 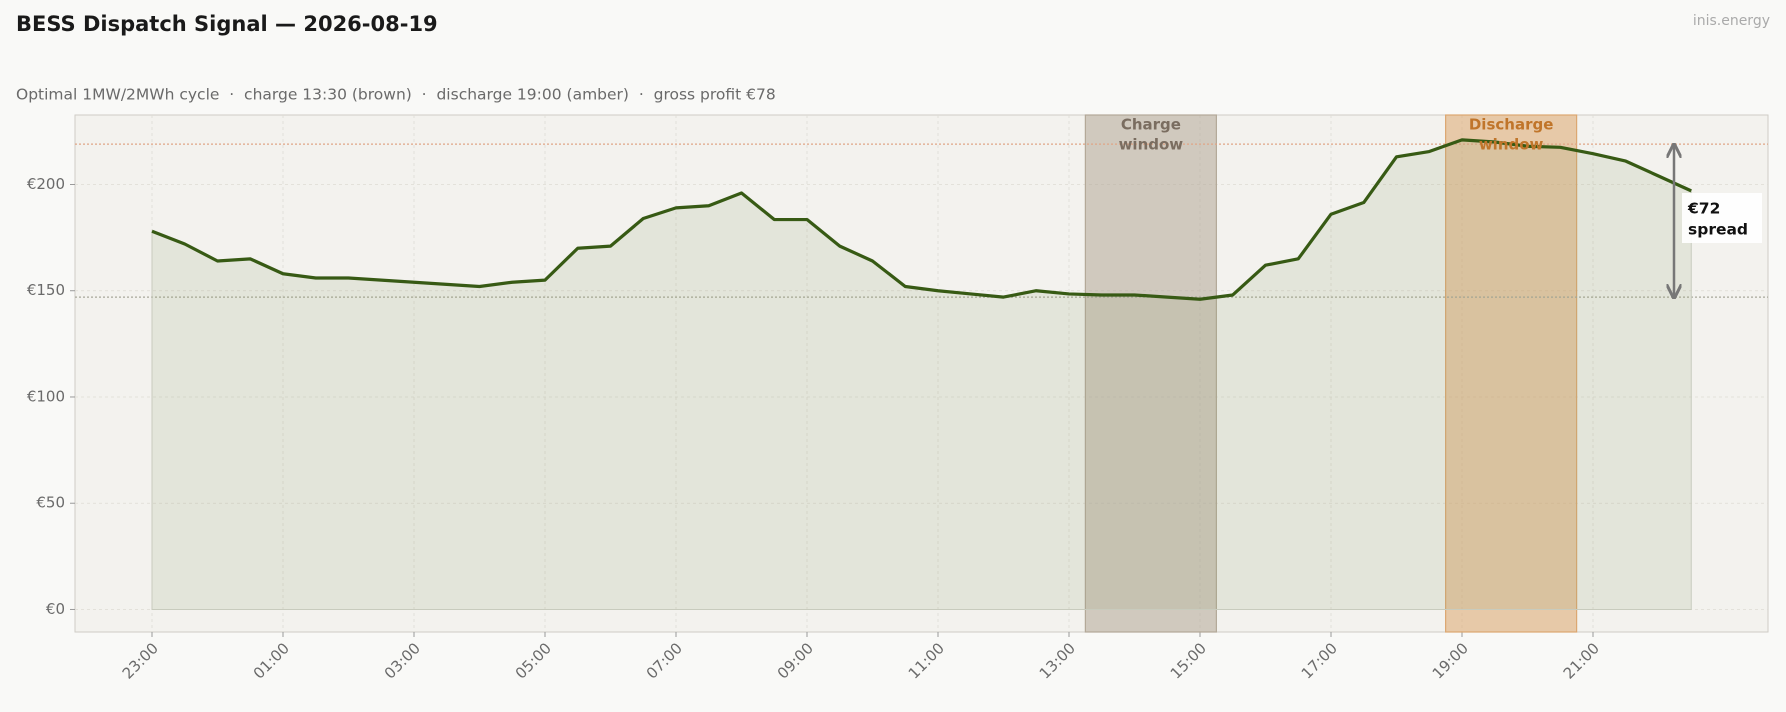 I want to click on window-label: Discharge, so click(x=1511, y=125).